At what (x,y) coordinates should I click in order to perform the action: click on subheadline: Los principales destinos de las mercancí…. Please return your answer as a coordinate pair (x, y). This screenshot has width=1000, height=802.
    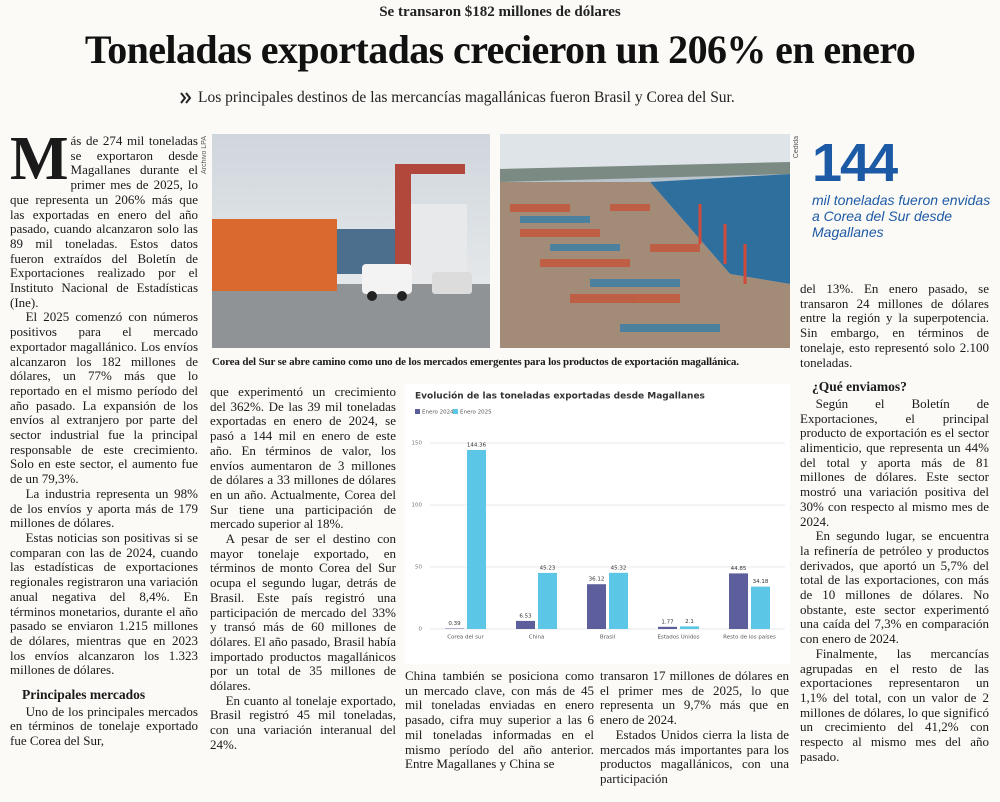
    Looking at the image, I should click on (466, 97).